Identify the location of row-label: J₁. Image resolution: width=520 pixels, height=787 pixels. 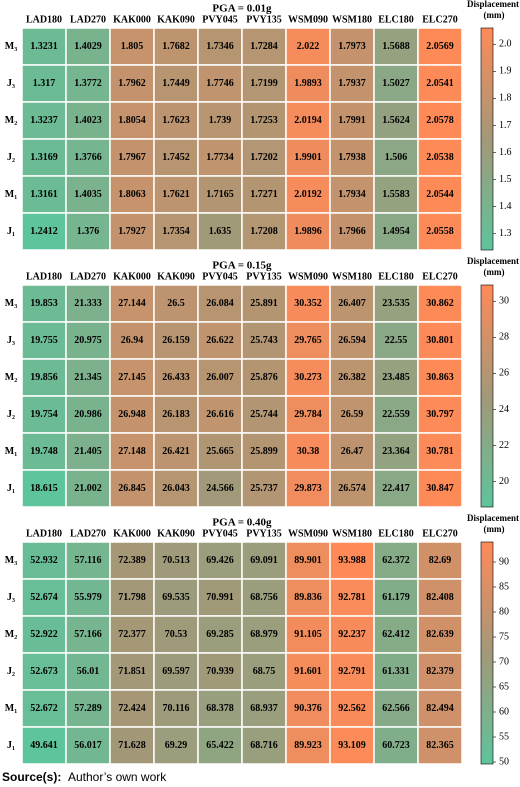
(11, 745).